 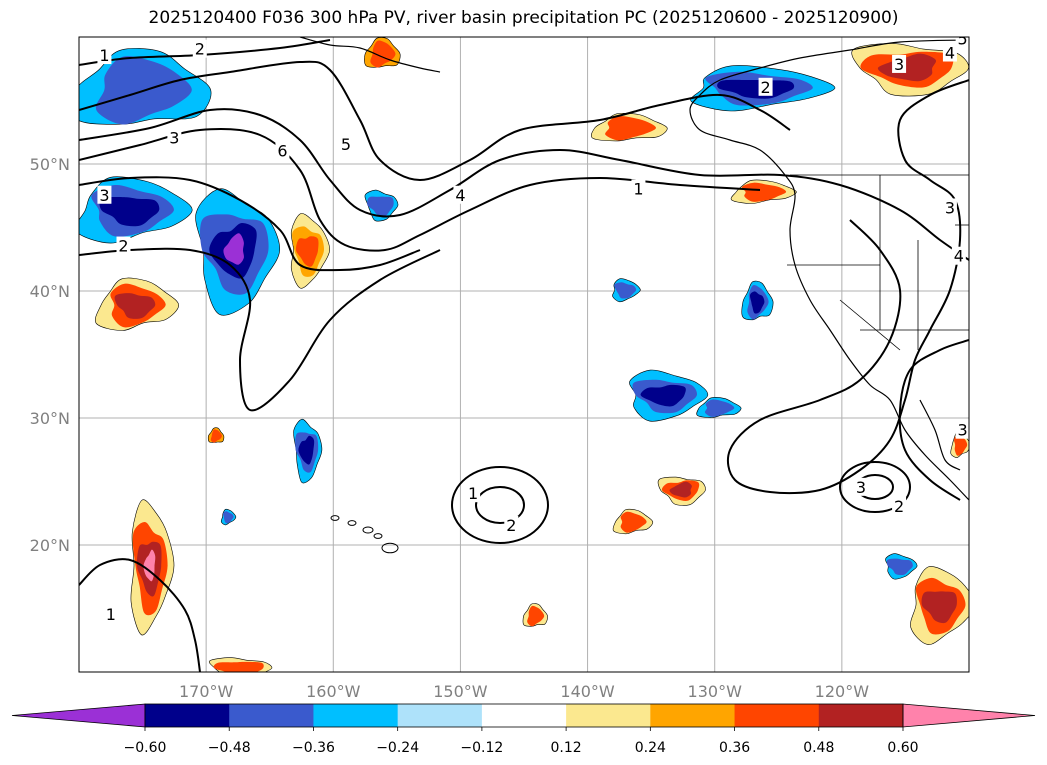 What do you see at coordinates (587, 691) in the screenshot?
I see `lon-tick-label: 140°W` at bounding box center [587, 691].